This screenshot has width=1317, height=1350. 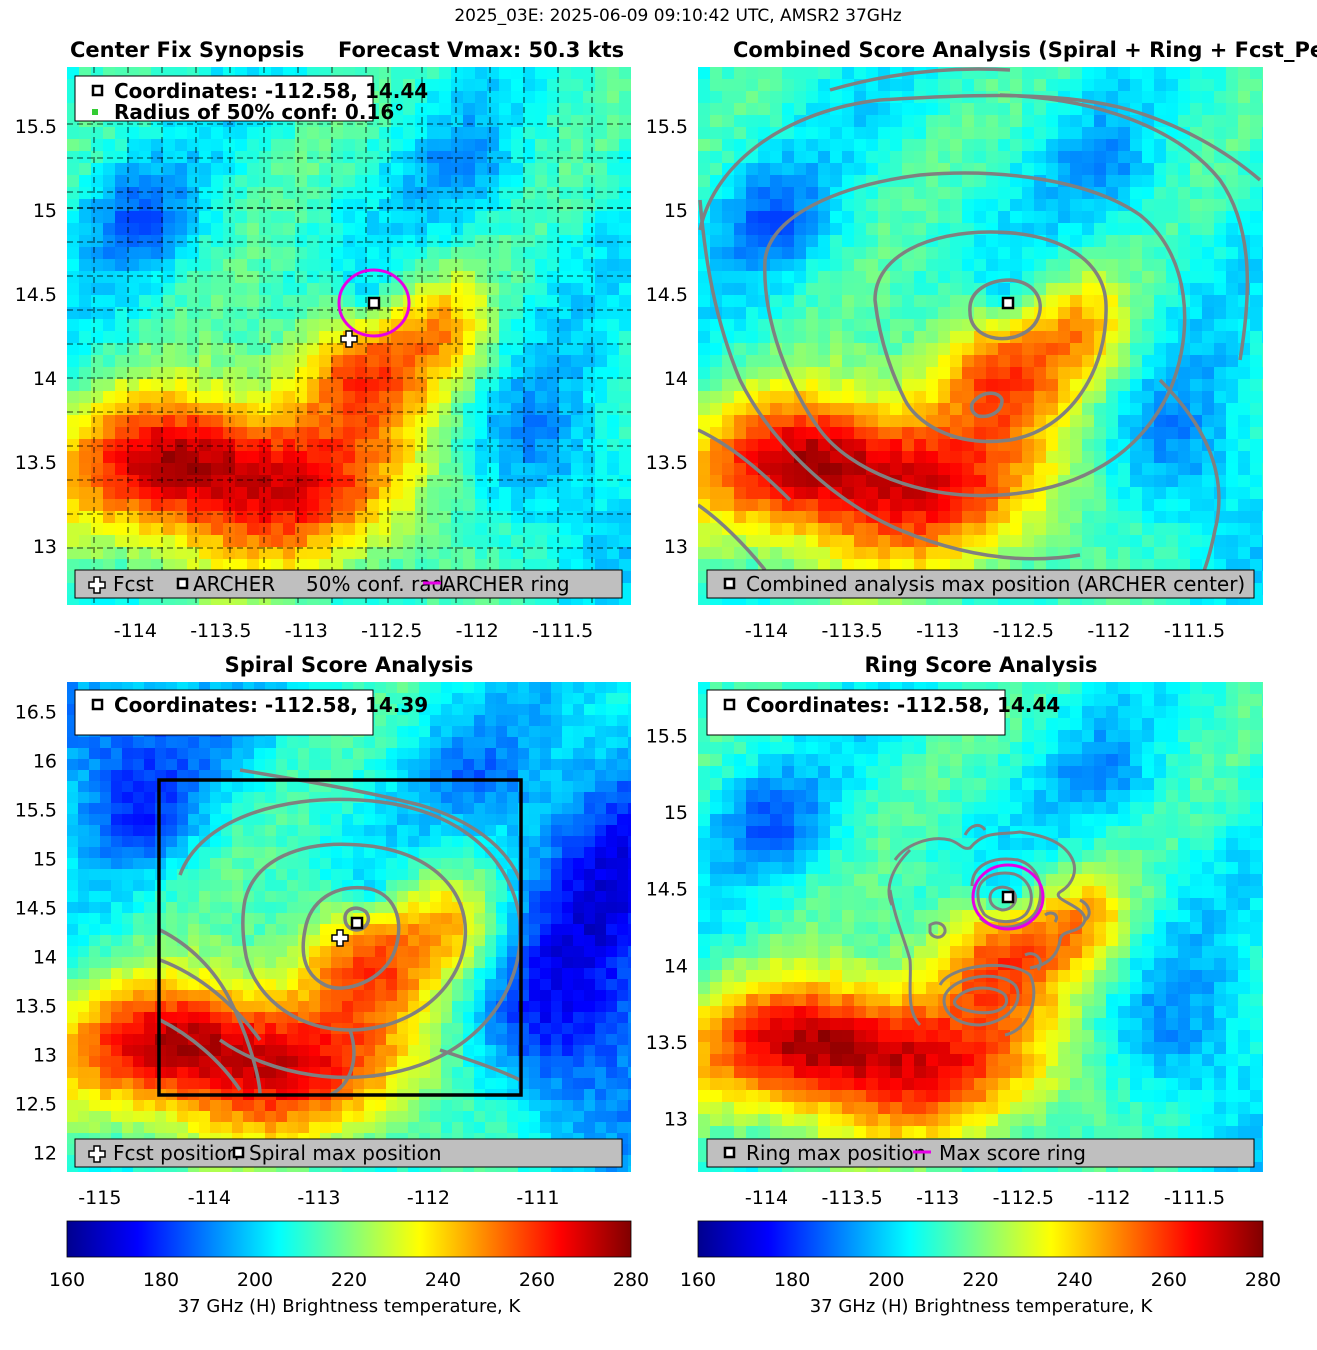 What do you see at coordinates (255, 1280) in the screenshot?
I see `colorbar-left-tick-label: 200` at bounding box center [255, 1280].